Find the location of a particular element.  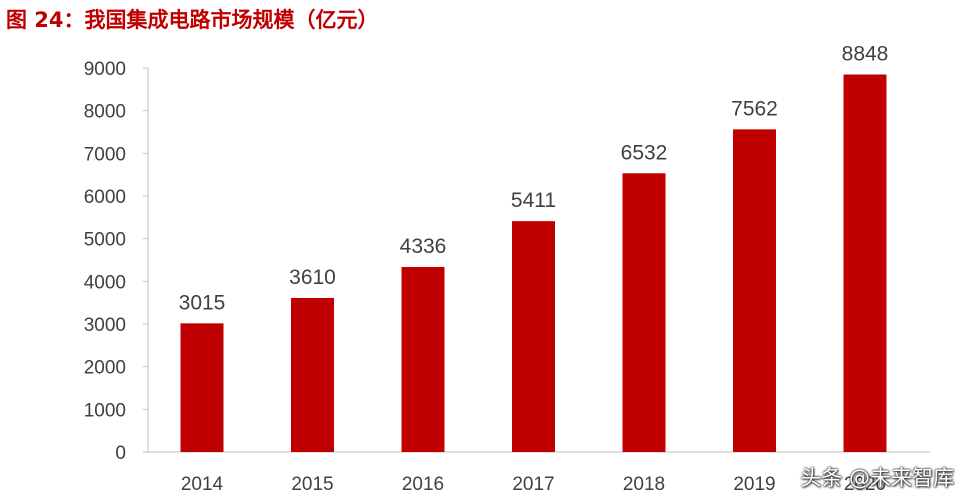

y-tick-label: 2000 is located at coordinates (105, 368).